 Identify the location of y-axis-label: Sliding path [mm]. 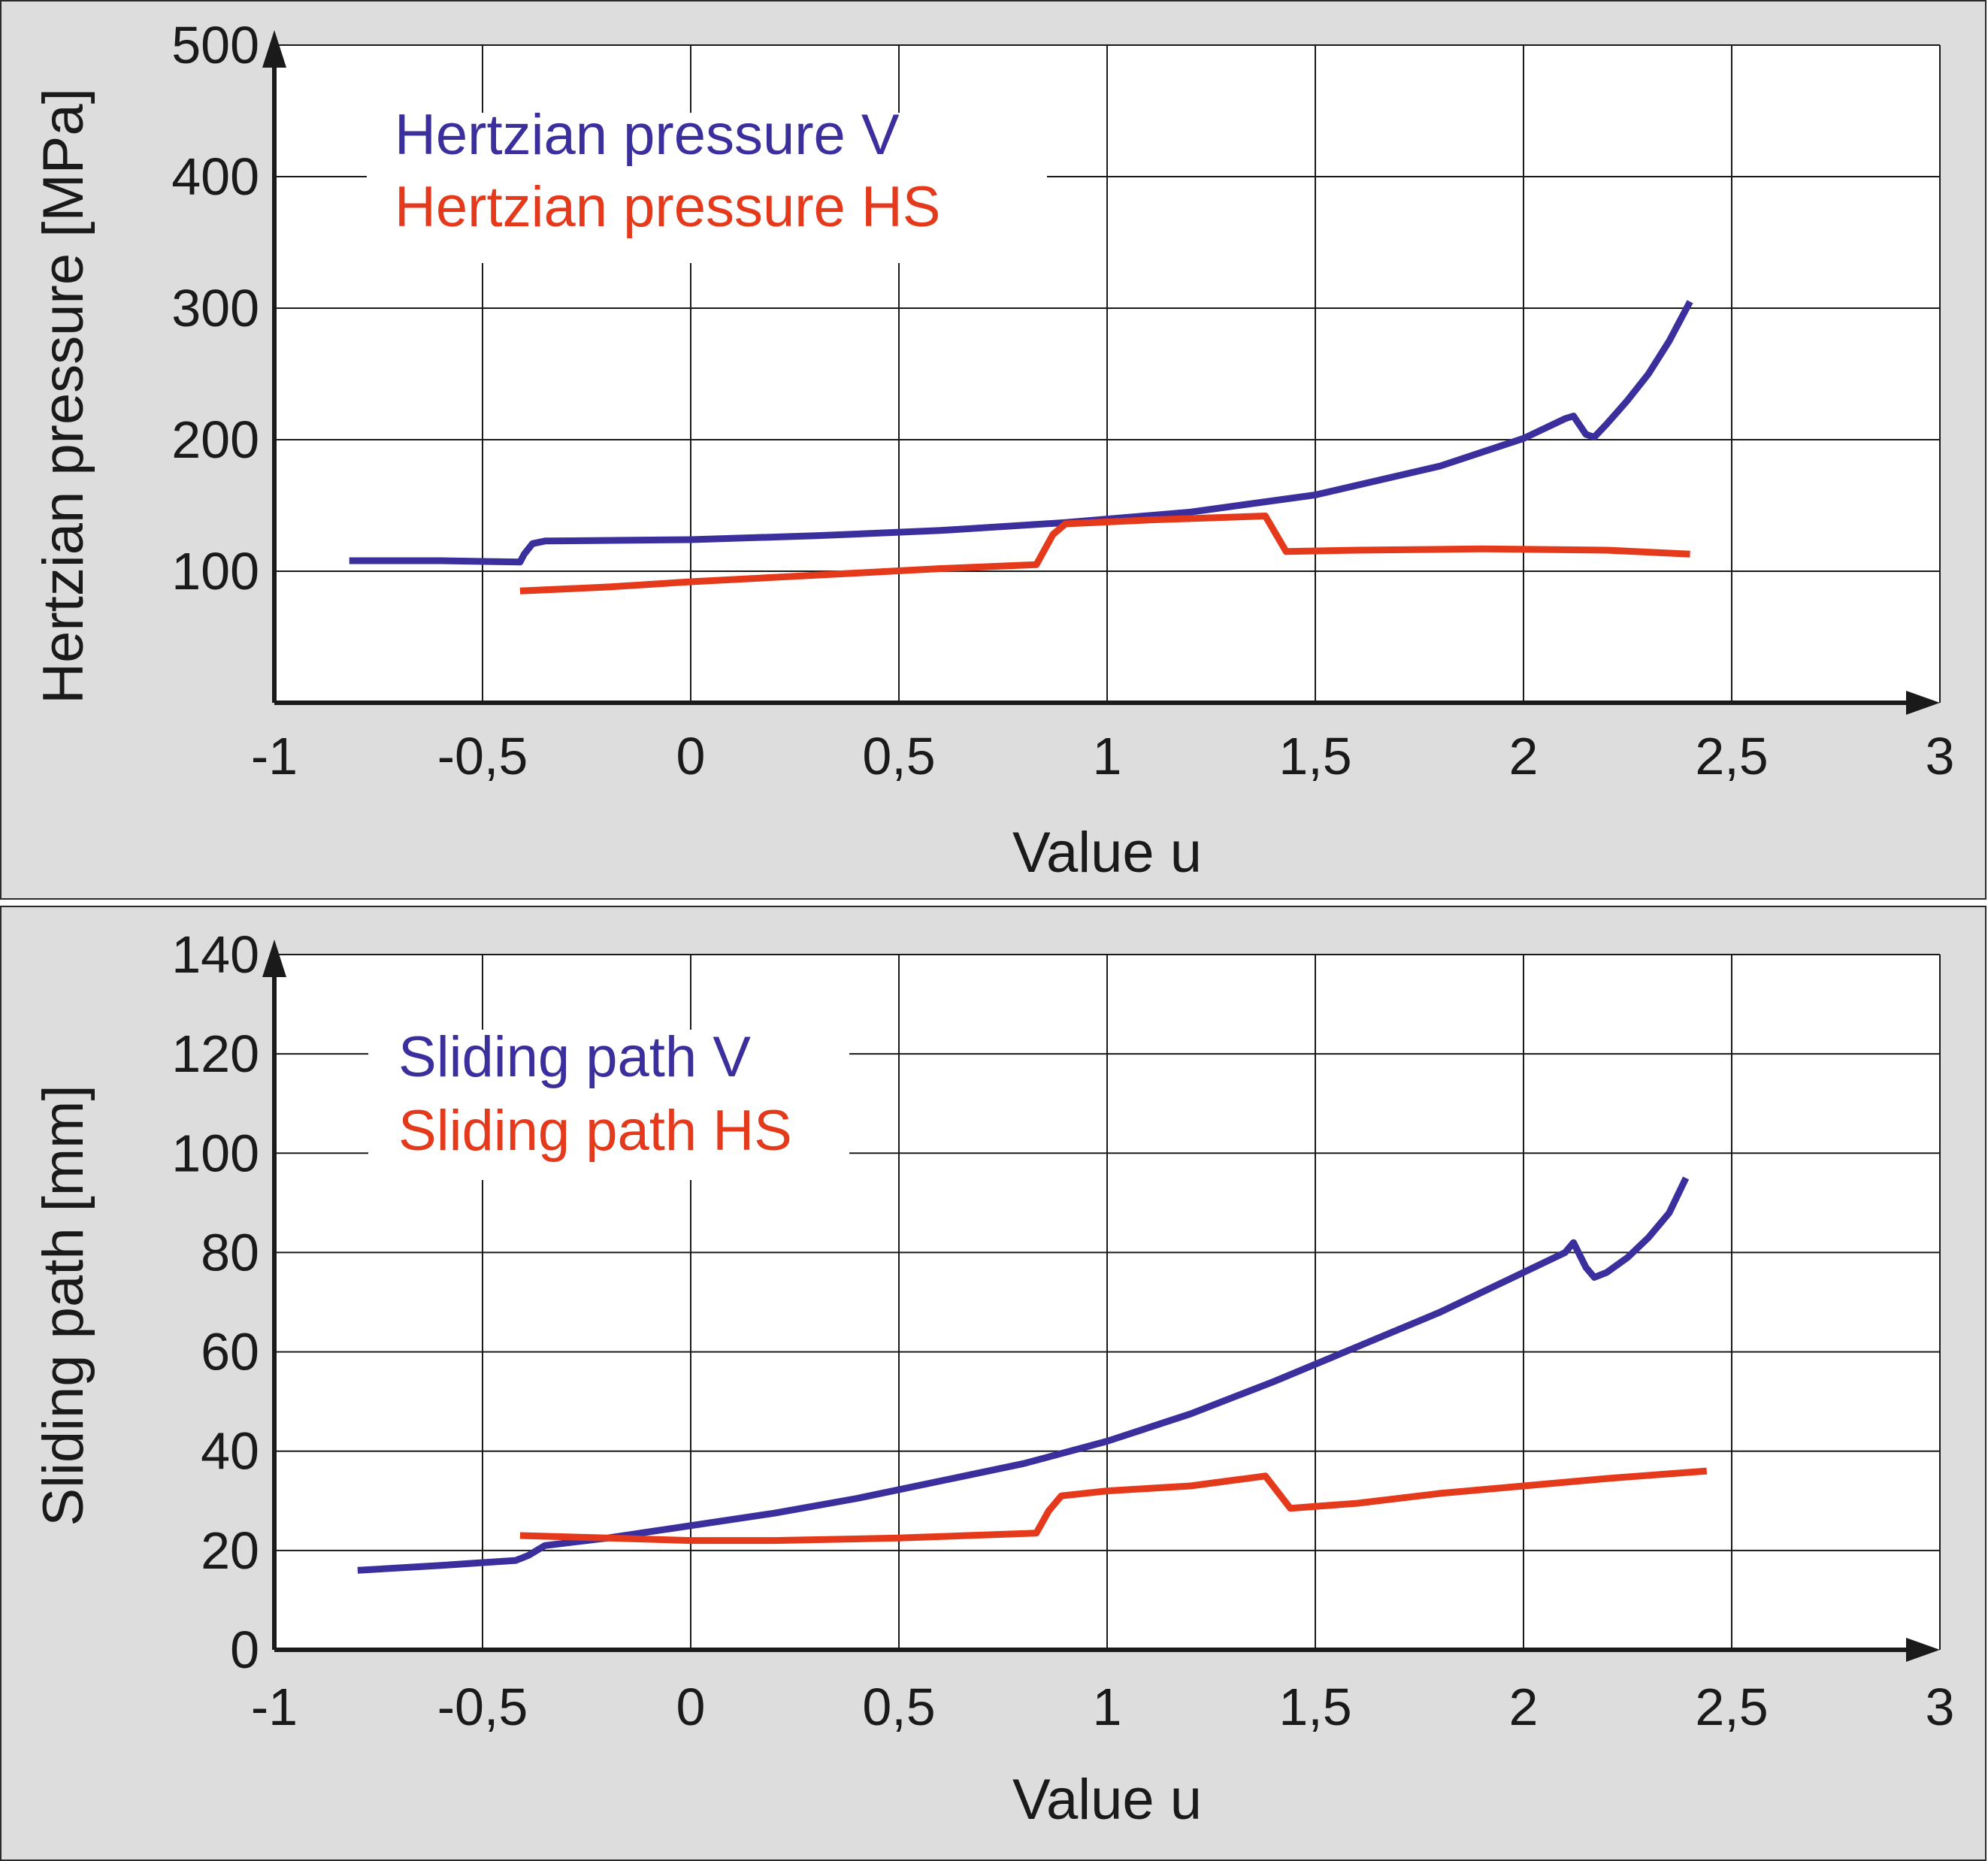
(64, 1305).